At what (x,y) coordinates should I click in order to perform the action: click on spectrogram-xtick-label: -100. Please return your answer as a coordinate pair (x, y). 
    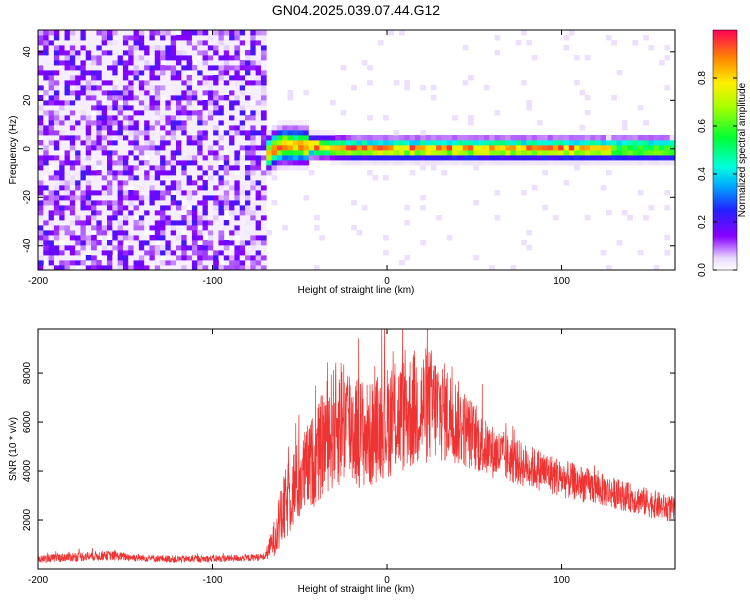
    Looking at the image, I should click on (213, 281).